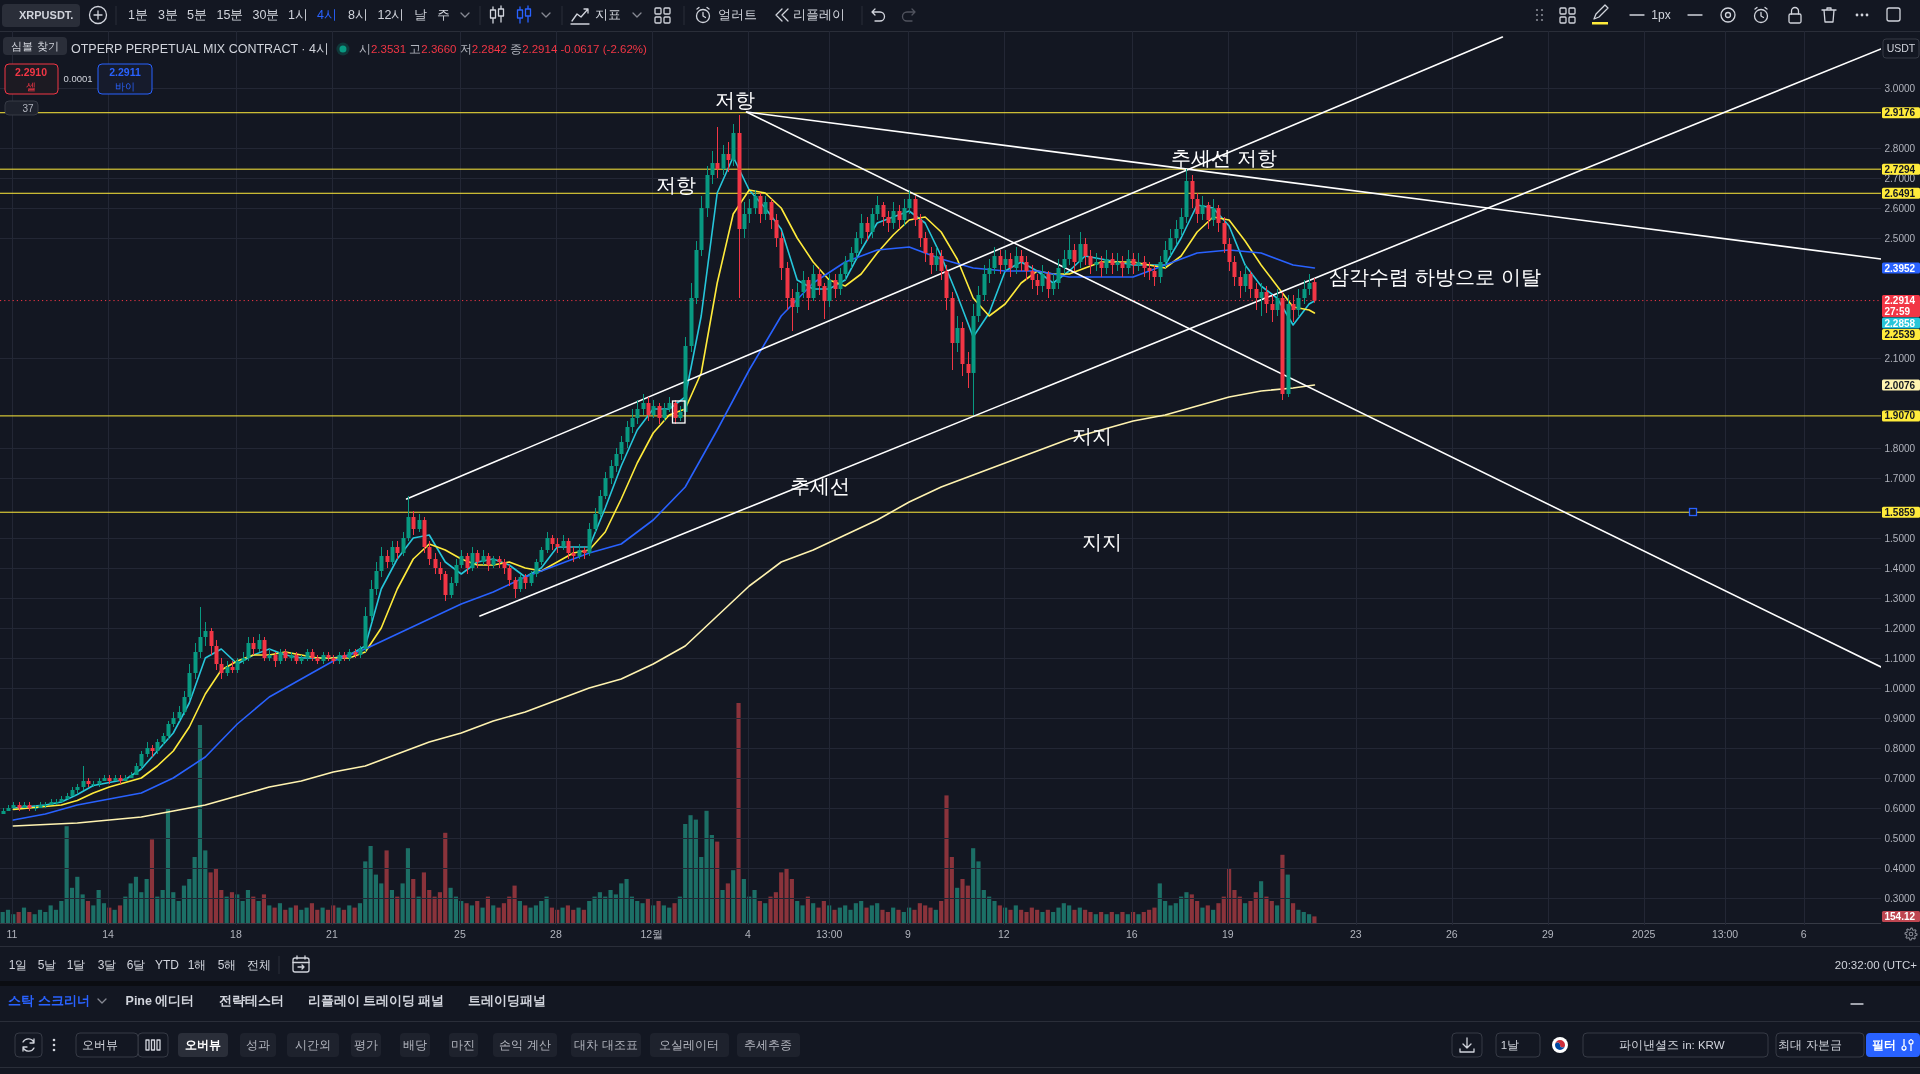  Describe the element at coordinates (689, 1045) in the screenshot. I see `button: 오실레이터` at that location.